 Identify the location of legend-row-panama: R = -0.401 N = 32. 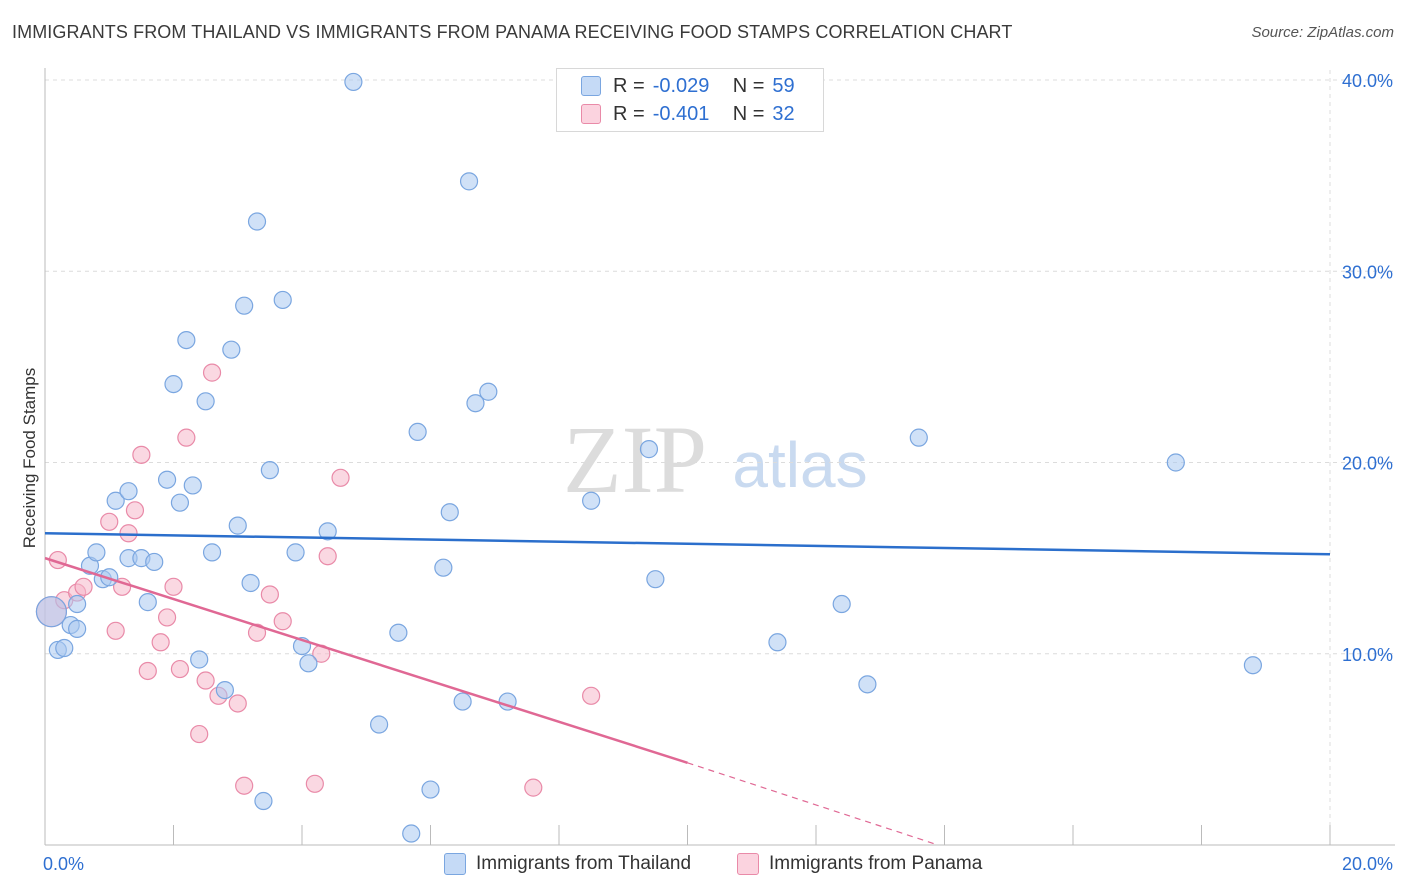
(688, 114).